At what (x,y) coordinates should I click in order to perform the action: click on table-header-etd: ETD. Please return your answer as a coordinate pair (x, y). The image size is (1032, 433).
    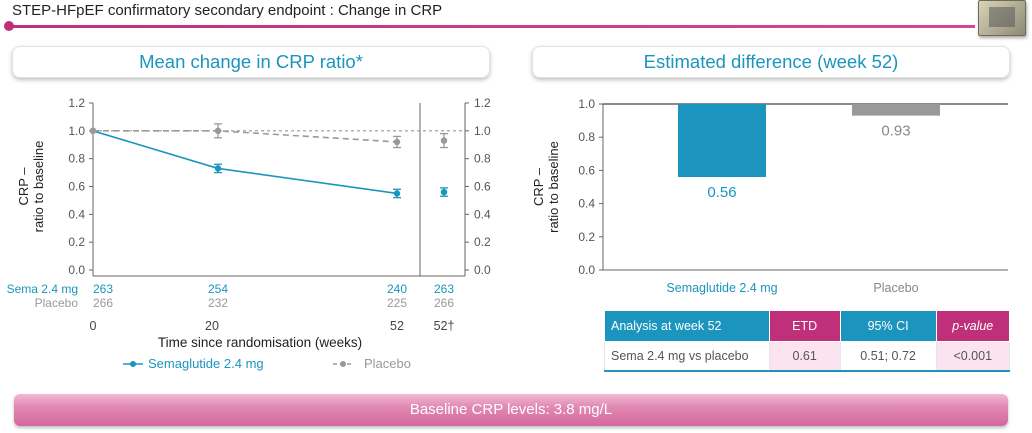
    Looking at the image, I should click on (804, 326).